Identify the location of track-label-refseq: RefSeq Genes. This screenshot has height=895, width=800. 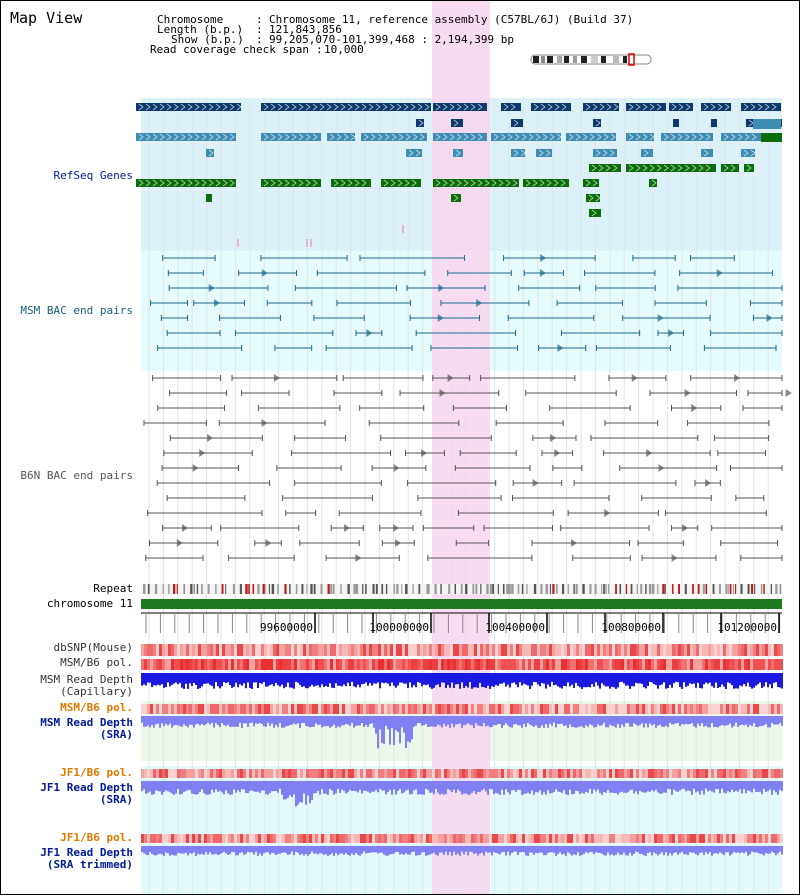
(93, 175).